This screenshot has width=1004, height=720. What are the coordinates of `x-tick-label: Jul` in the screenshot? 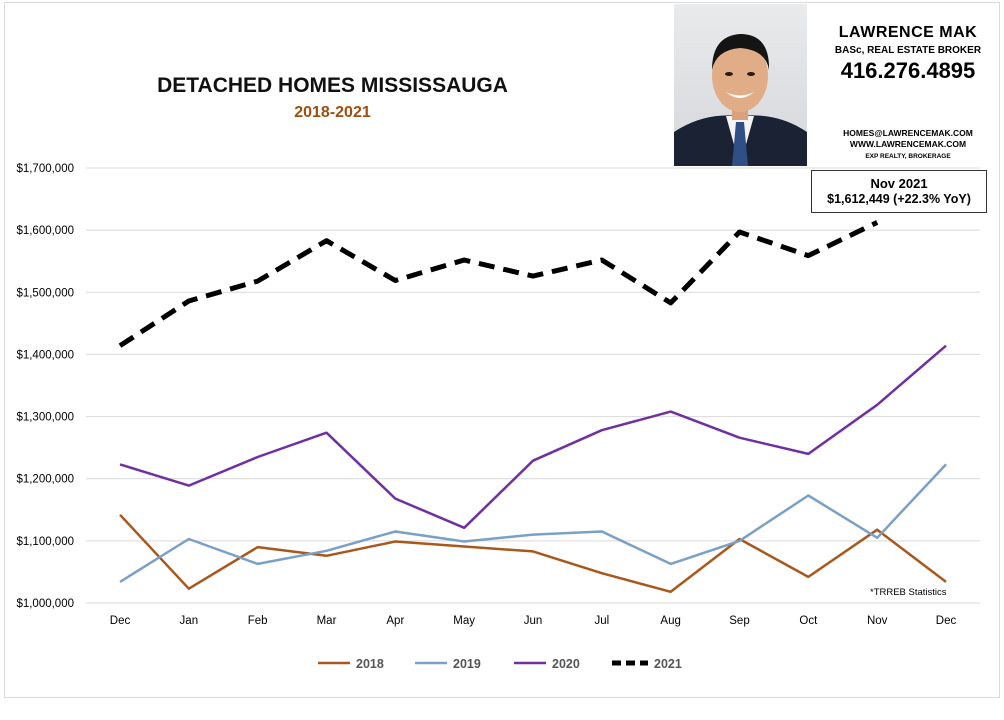 It's located at (601, 621).